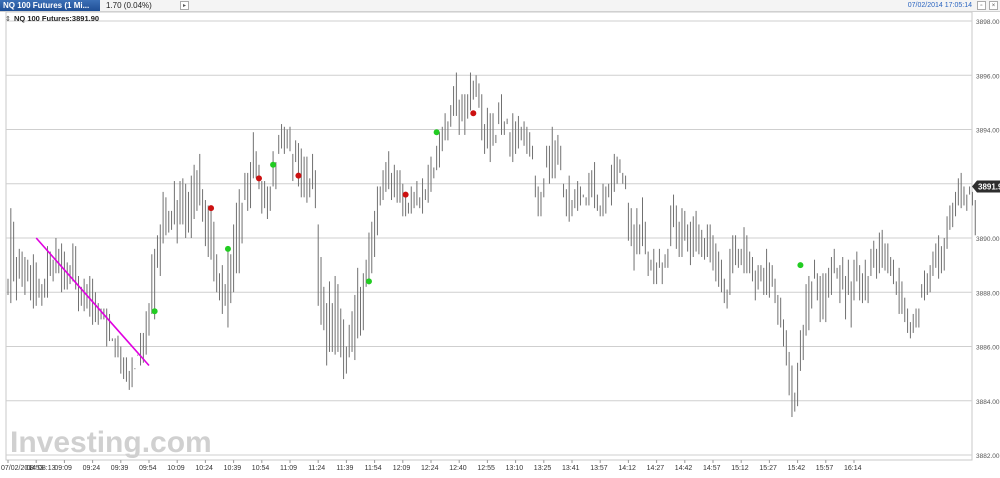 Image resolution: width=1000 pixels, height=478 pixels. I want to click on last-price-tag: 3891.9, so click(986, 186).